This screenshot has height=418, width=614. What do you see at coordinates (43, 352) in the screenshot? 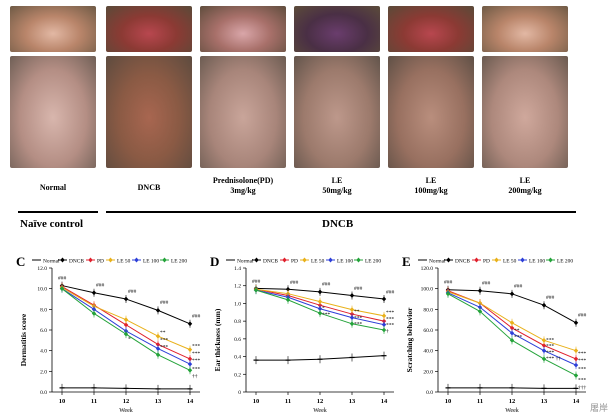
I see `y-tick-label: 4.0` at bounding box center [43, 352].